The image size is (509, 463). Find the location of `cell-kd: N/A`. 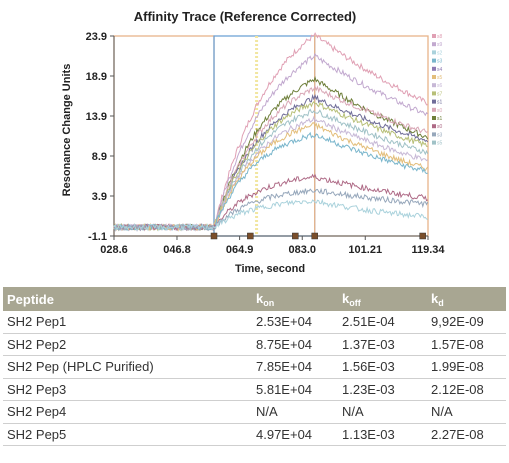

cell-kd: N/A is located at coordinates (466, 412).